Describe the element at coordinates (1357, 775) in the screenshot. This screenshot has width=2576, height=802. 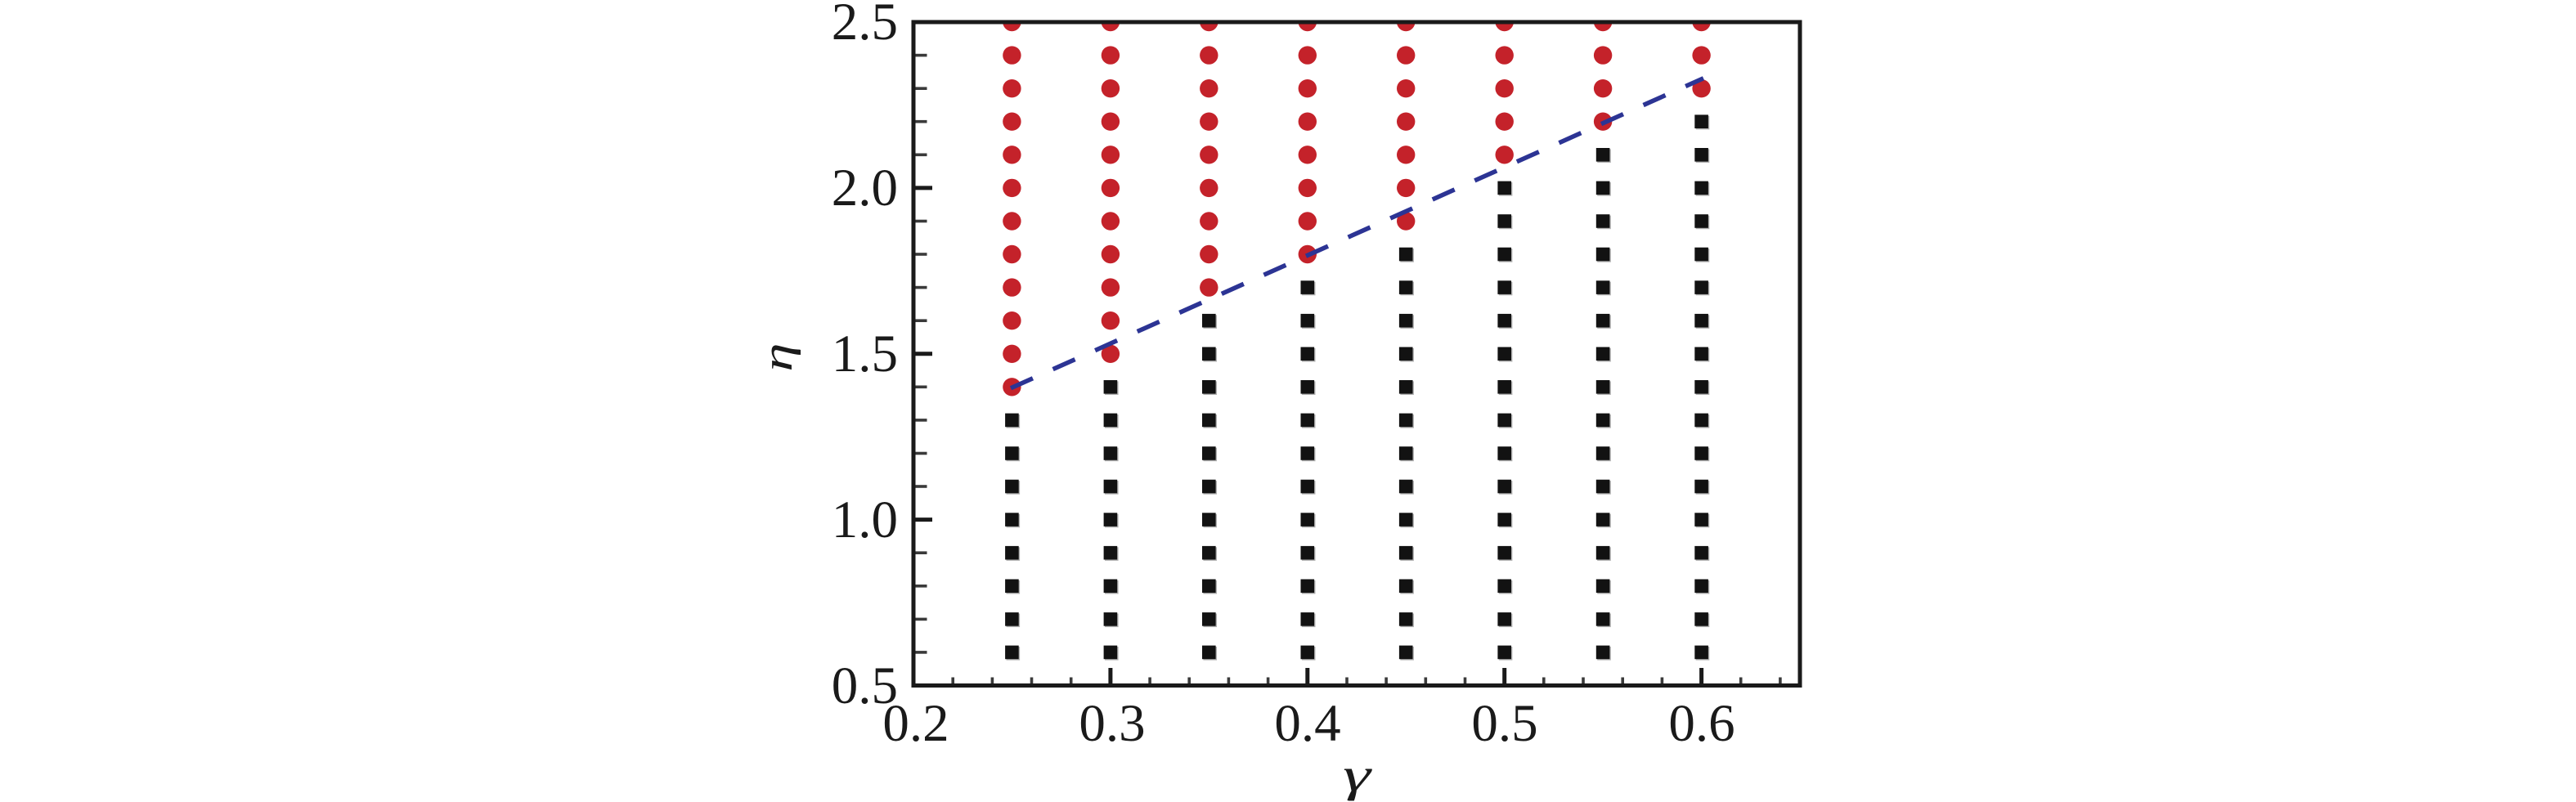
I see `svg-text: γ` at that location.